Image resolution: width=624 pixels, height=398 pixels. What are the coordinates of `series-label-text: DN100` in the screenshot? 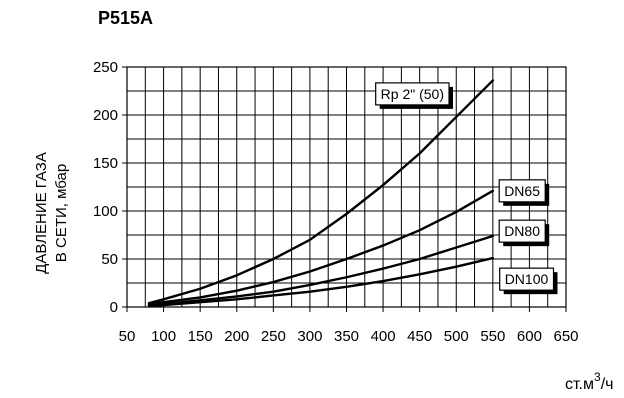 It's located at (527, 279).